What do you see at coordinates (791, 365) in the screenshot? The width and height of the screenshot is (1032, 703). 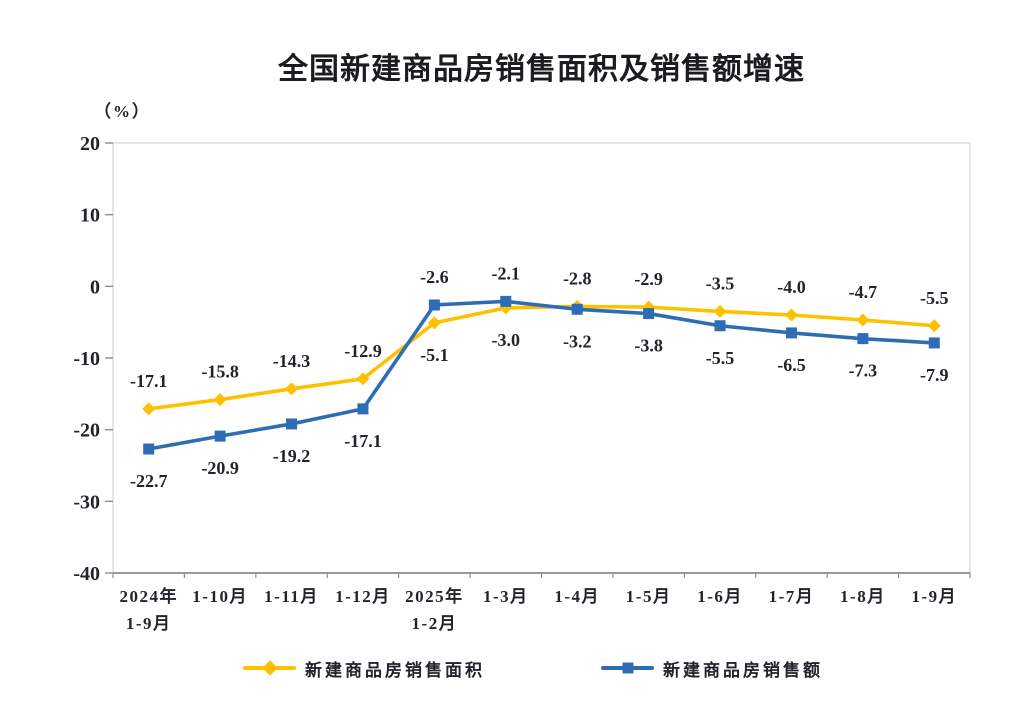 I see `data-label: -6.5` at bounding box center [791, 365].